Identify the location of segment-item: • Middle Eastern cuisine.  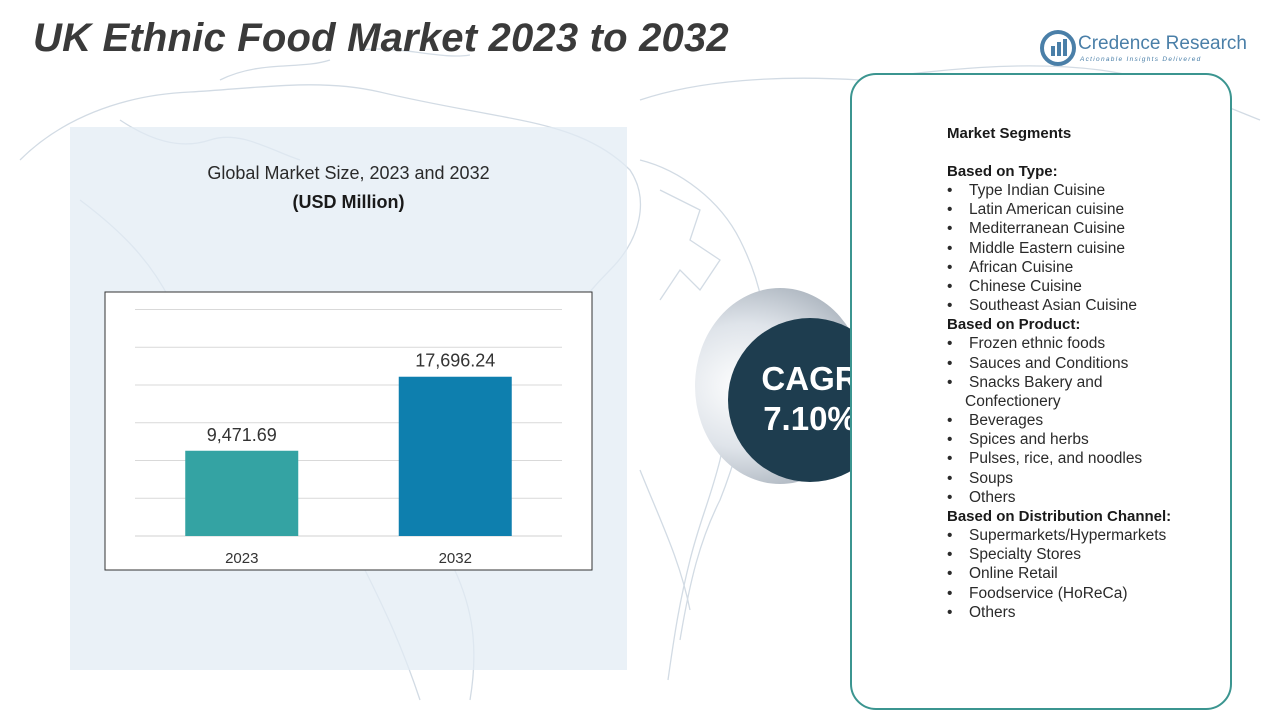
(1036, 248).